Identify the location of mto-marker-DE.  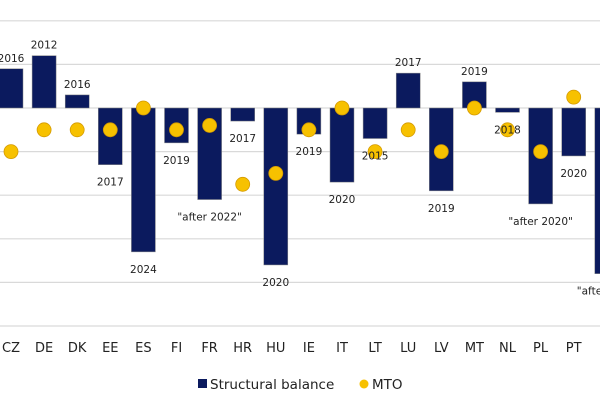
(44, 130).